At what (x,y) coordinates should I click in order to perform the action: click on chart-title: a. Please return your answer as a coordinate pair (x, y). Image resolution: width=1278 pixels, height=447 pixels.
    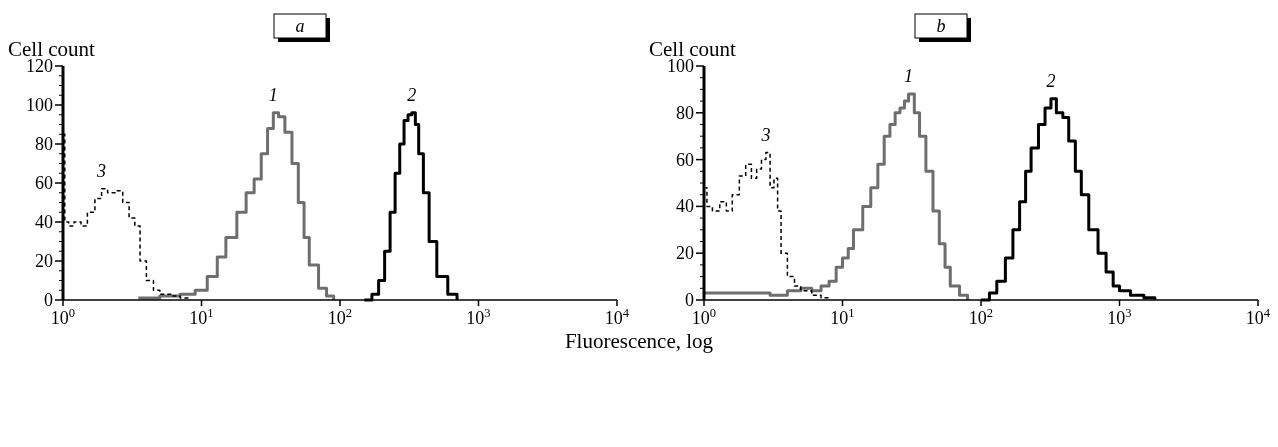
    Looking at the image, I should click on (300, 26).